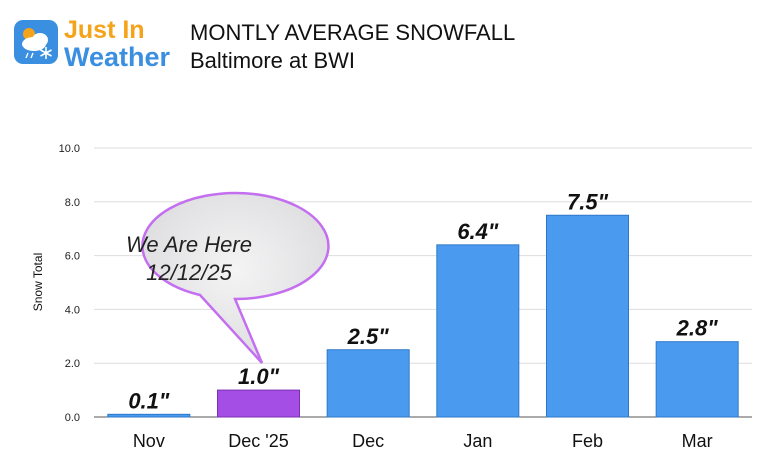 The width and height of the screenshot is (780, 473). I want to click on logo-text-line1: Just In, so click(104, 30).